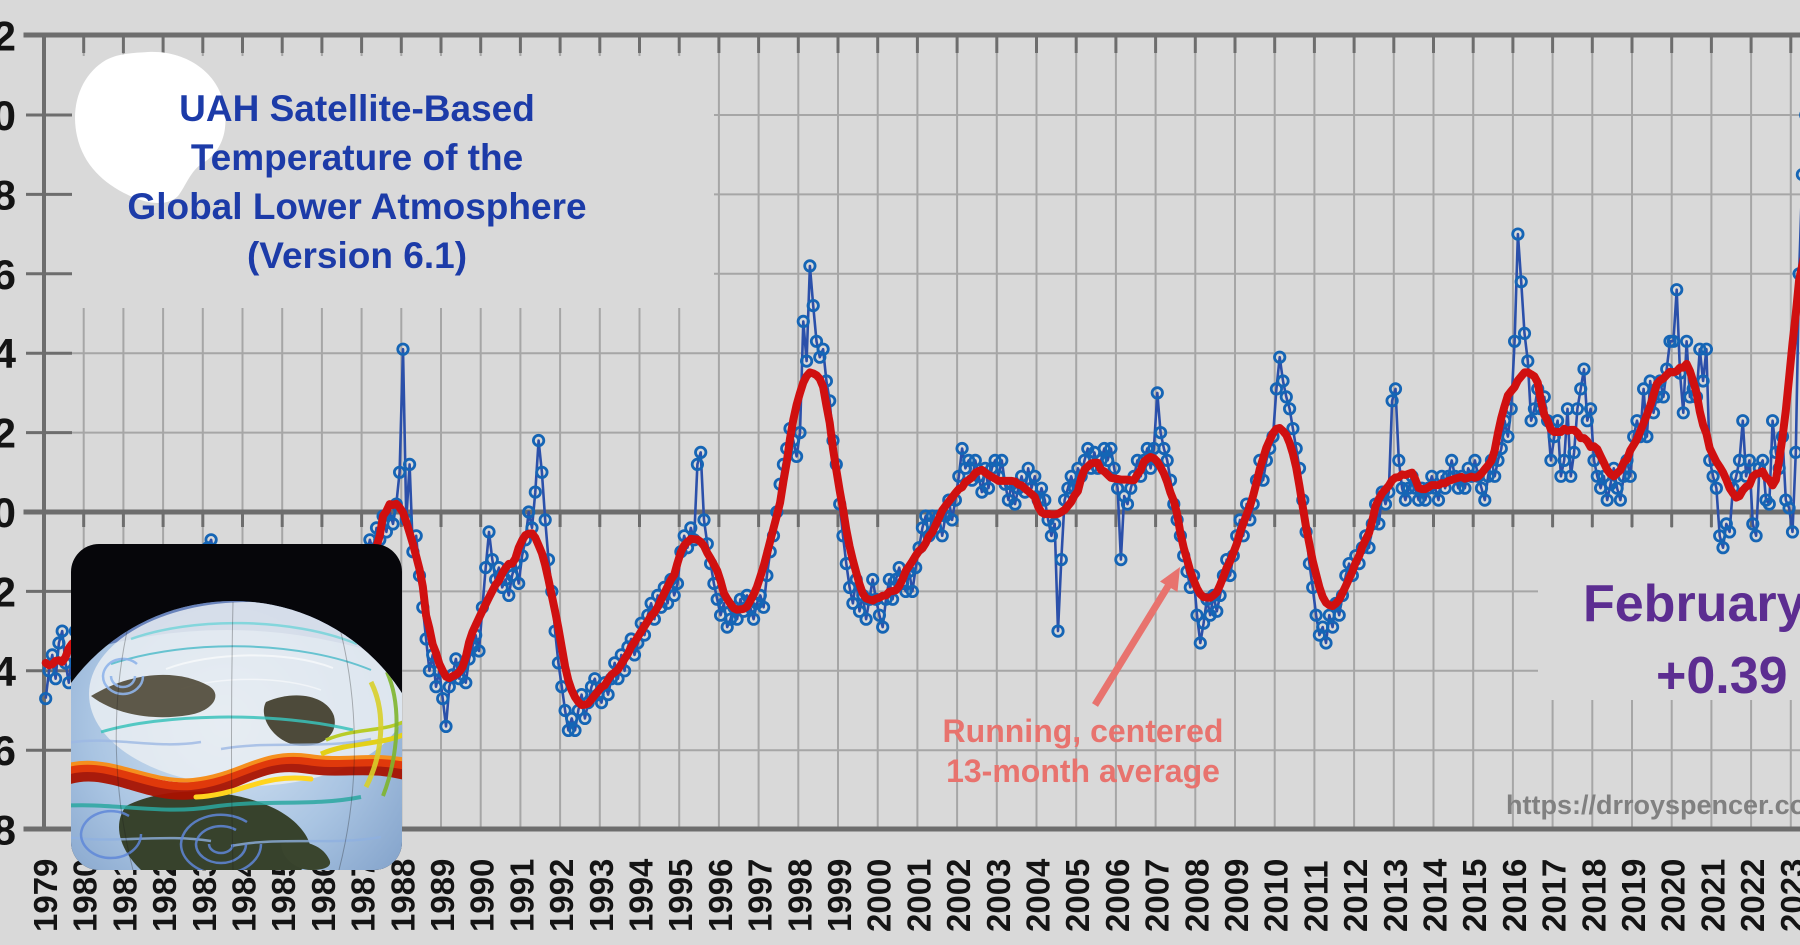  Describe the element at coordinates (998, 895) in the screenshot. I see `x-axis-label: 2003` at that location.